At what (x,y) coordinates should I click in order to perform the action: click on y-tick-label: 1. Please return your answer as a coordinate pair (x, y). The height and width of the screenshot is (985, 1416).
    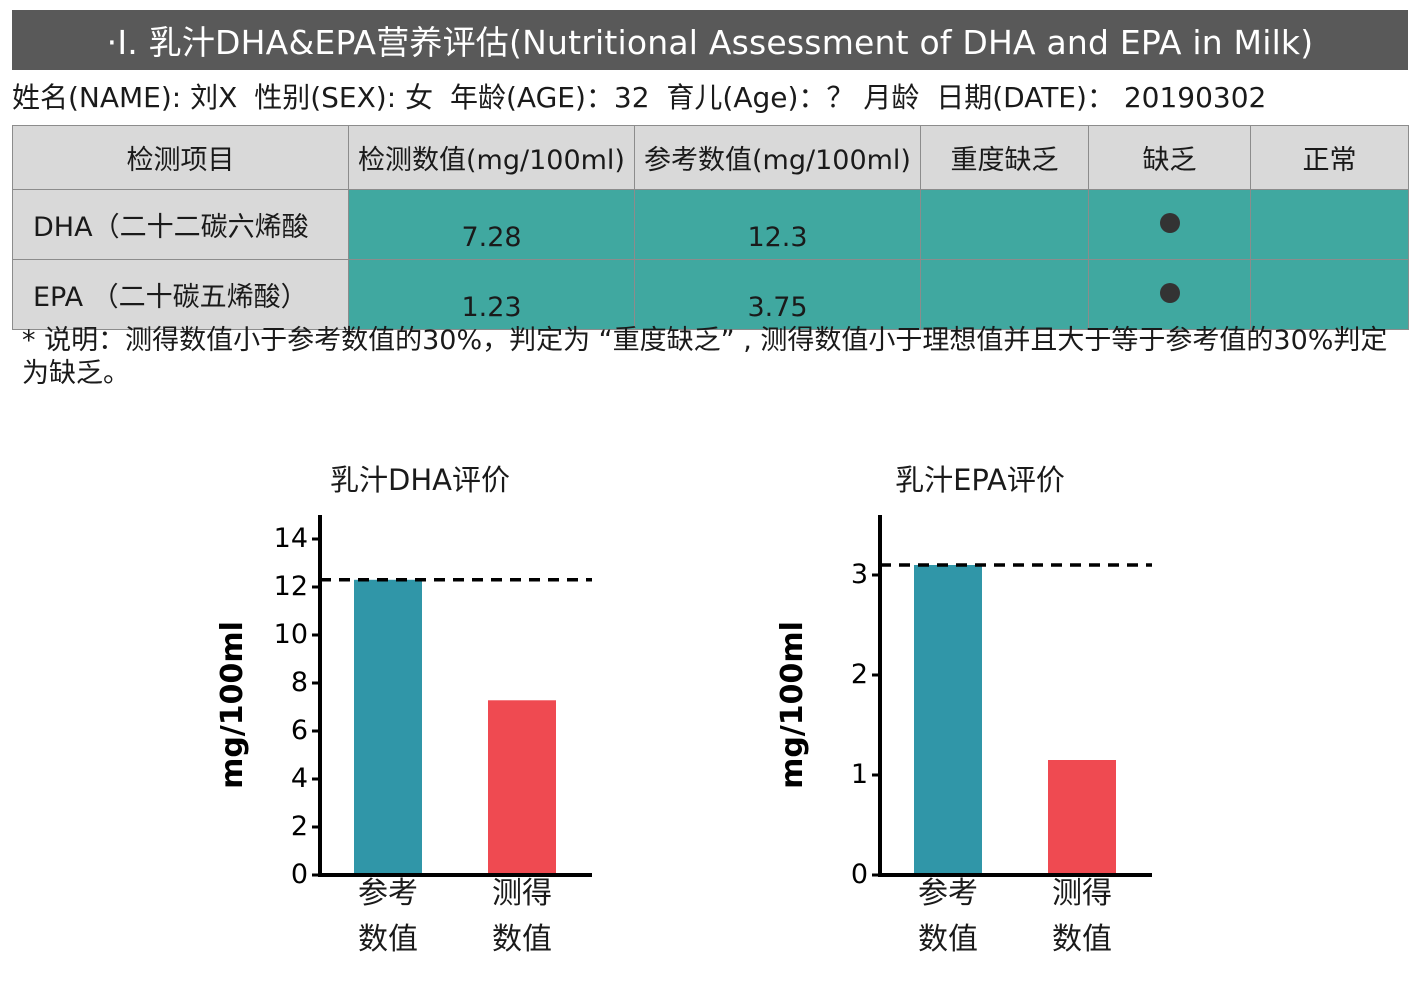
    Looking at the image, I should click on (859, 774).